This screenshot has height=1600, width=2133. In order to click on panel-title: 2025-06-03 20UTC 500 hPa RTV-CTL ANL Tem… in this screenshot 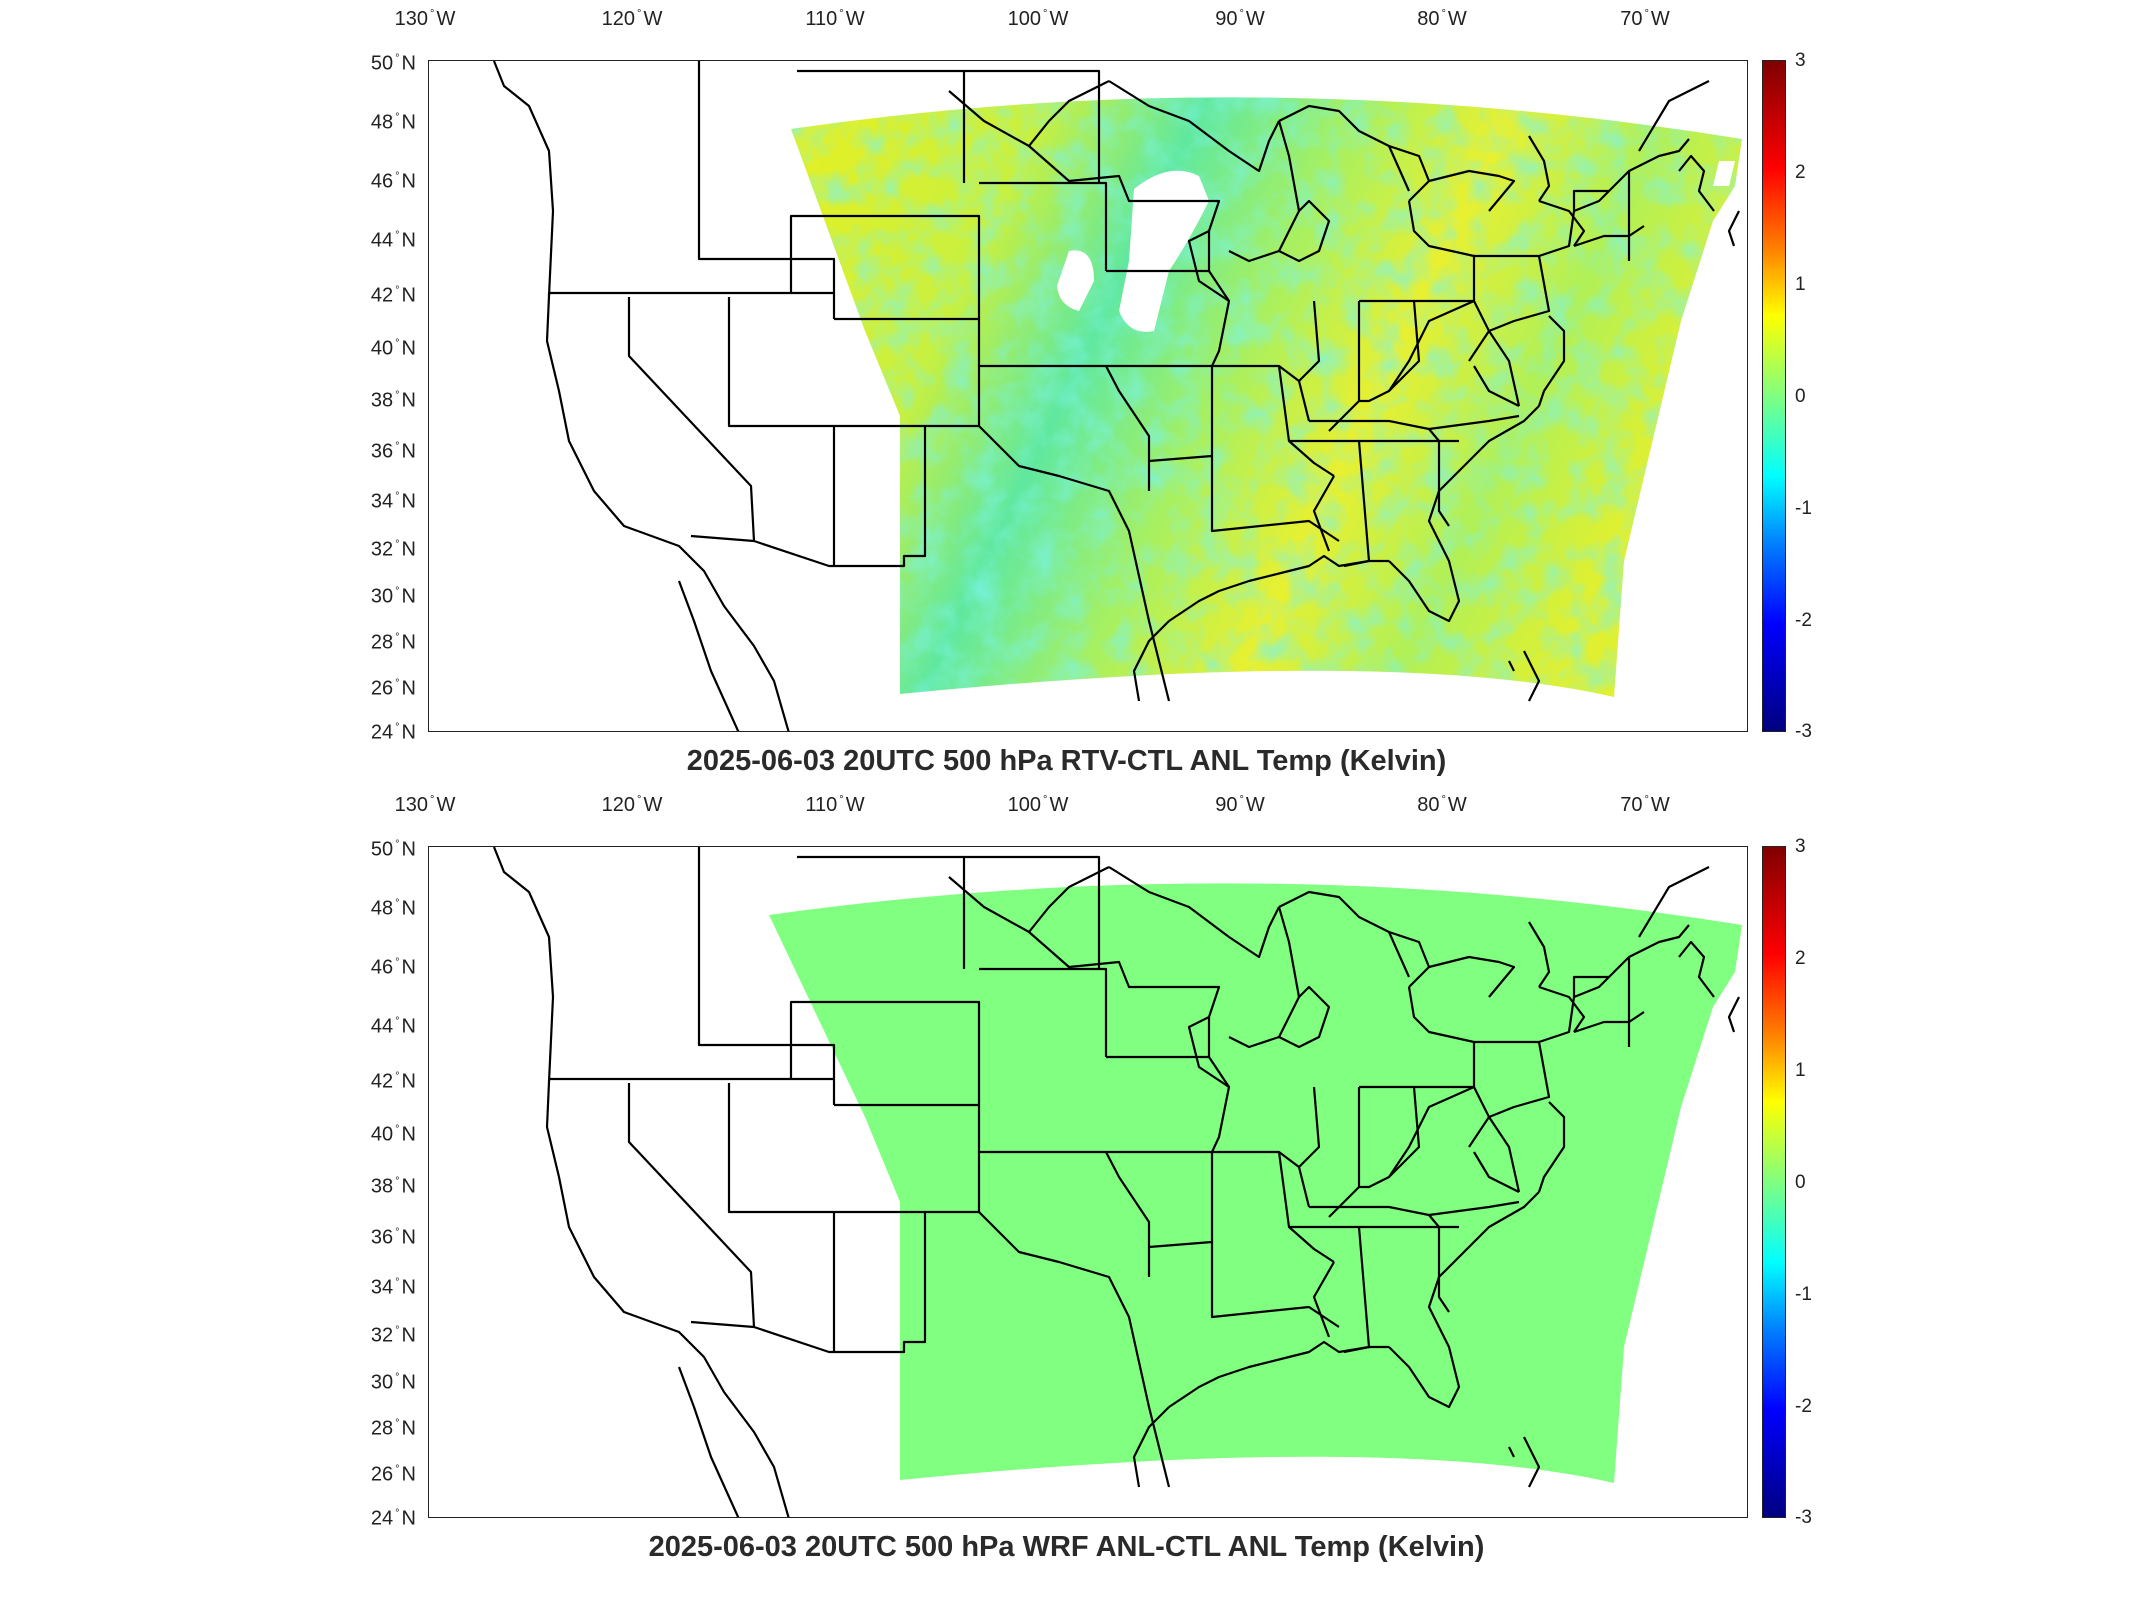, I will do `click(1066, 761)`.